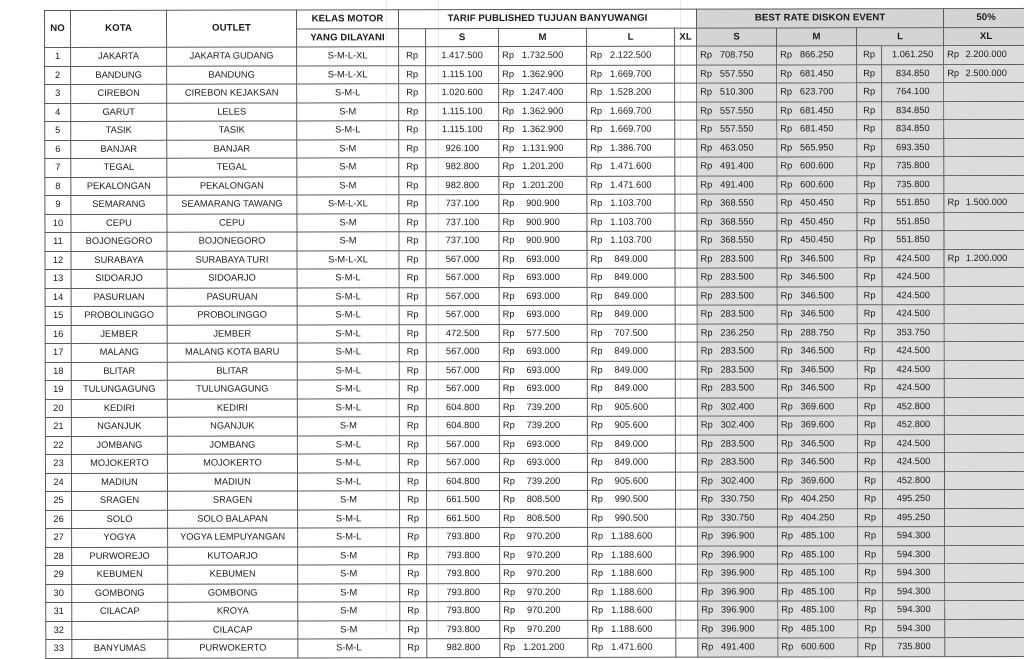 This screenshot has width=1024, height=659. Describe the element at coordinates (737, 517) in the screenshot. I see `amount-value: 330.750` at that location.